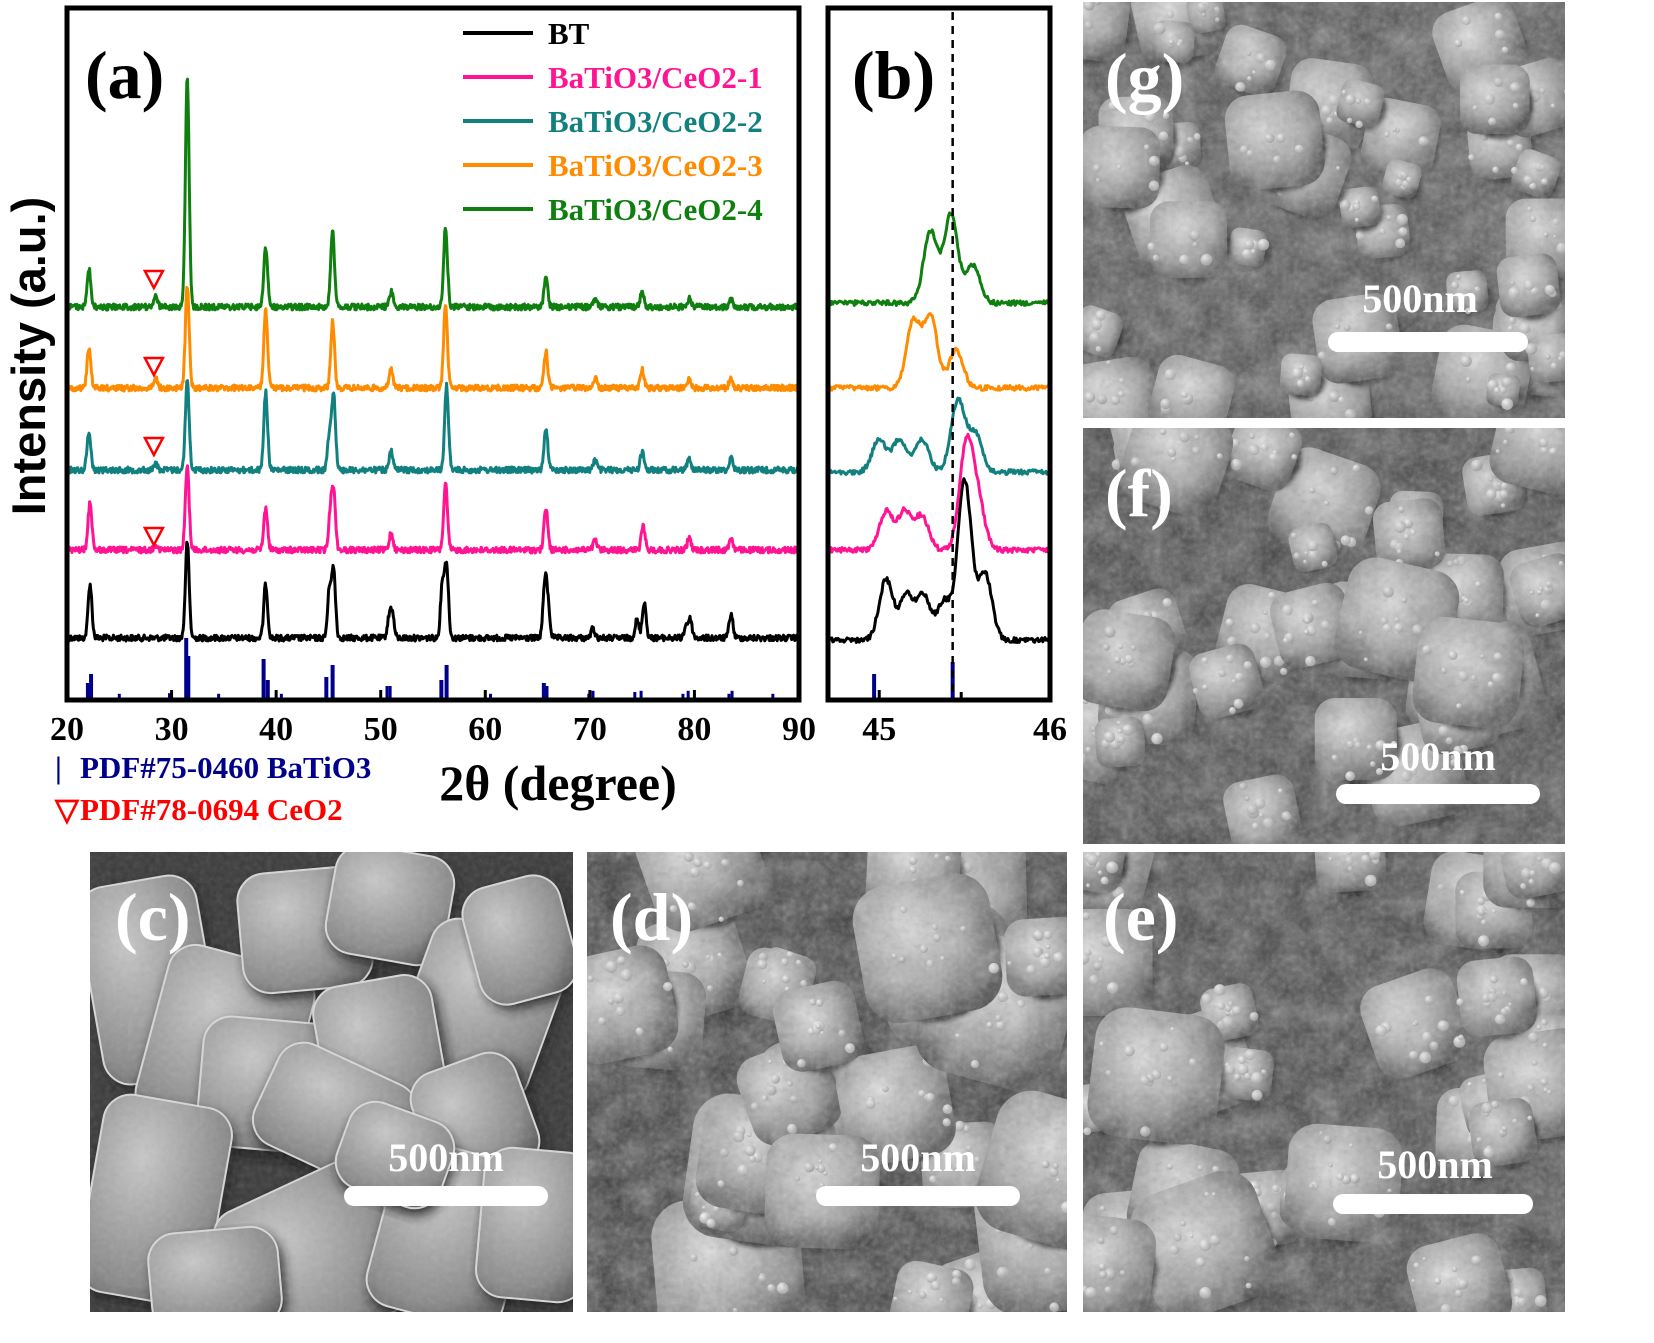 The height and width of the screenshot is (1343, 1654). I want to click on scale-text-c: 500nm, so click(446, 1157).